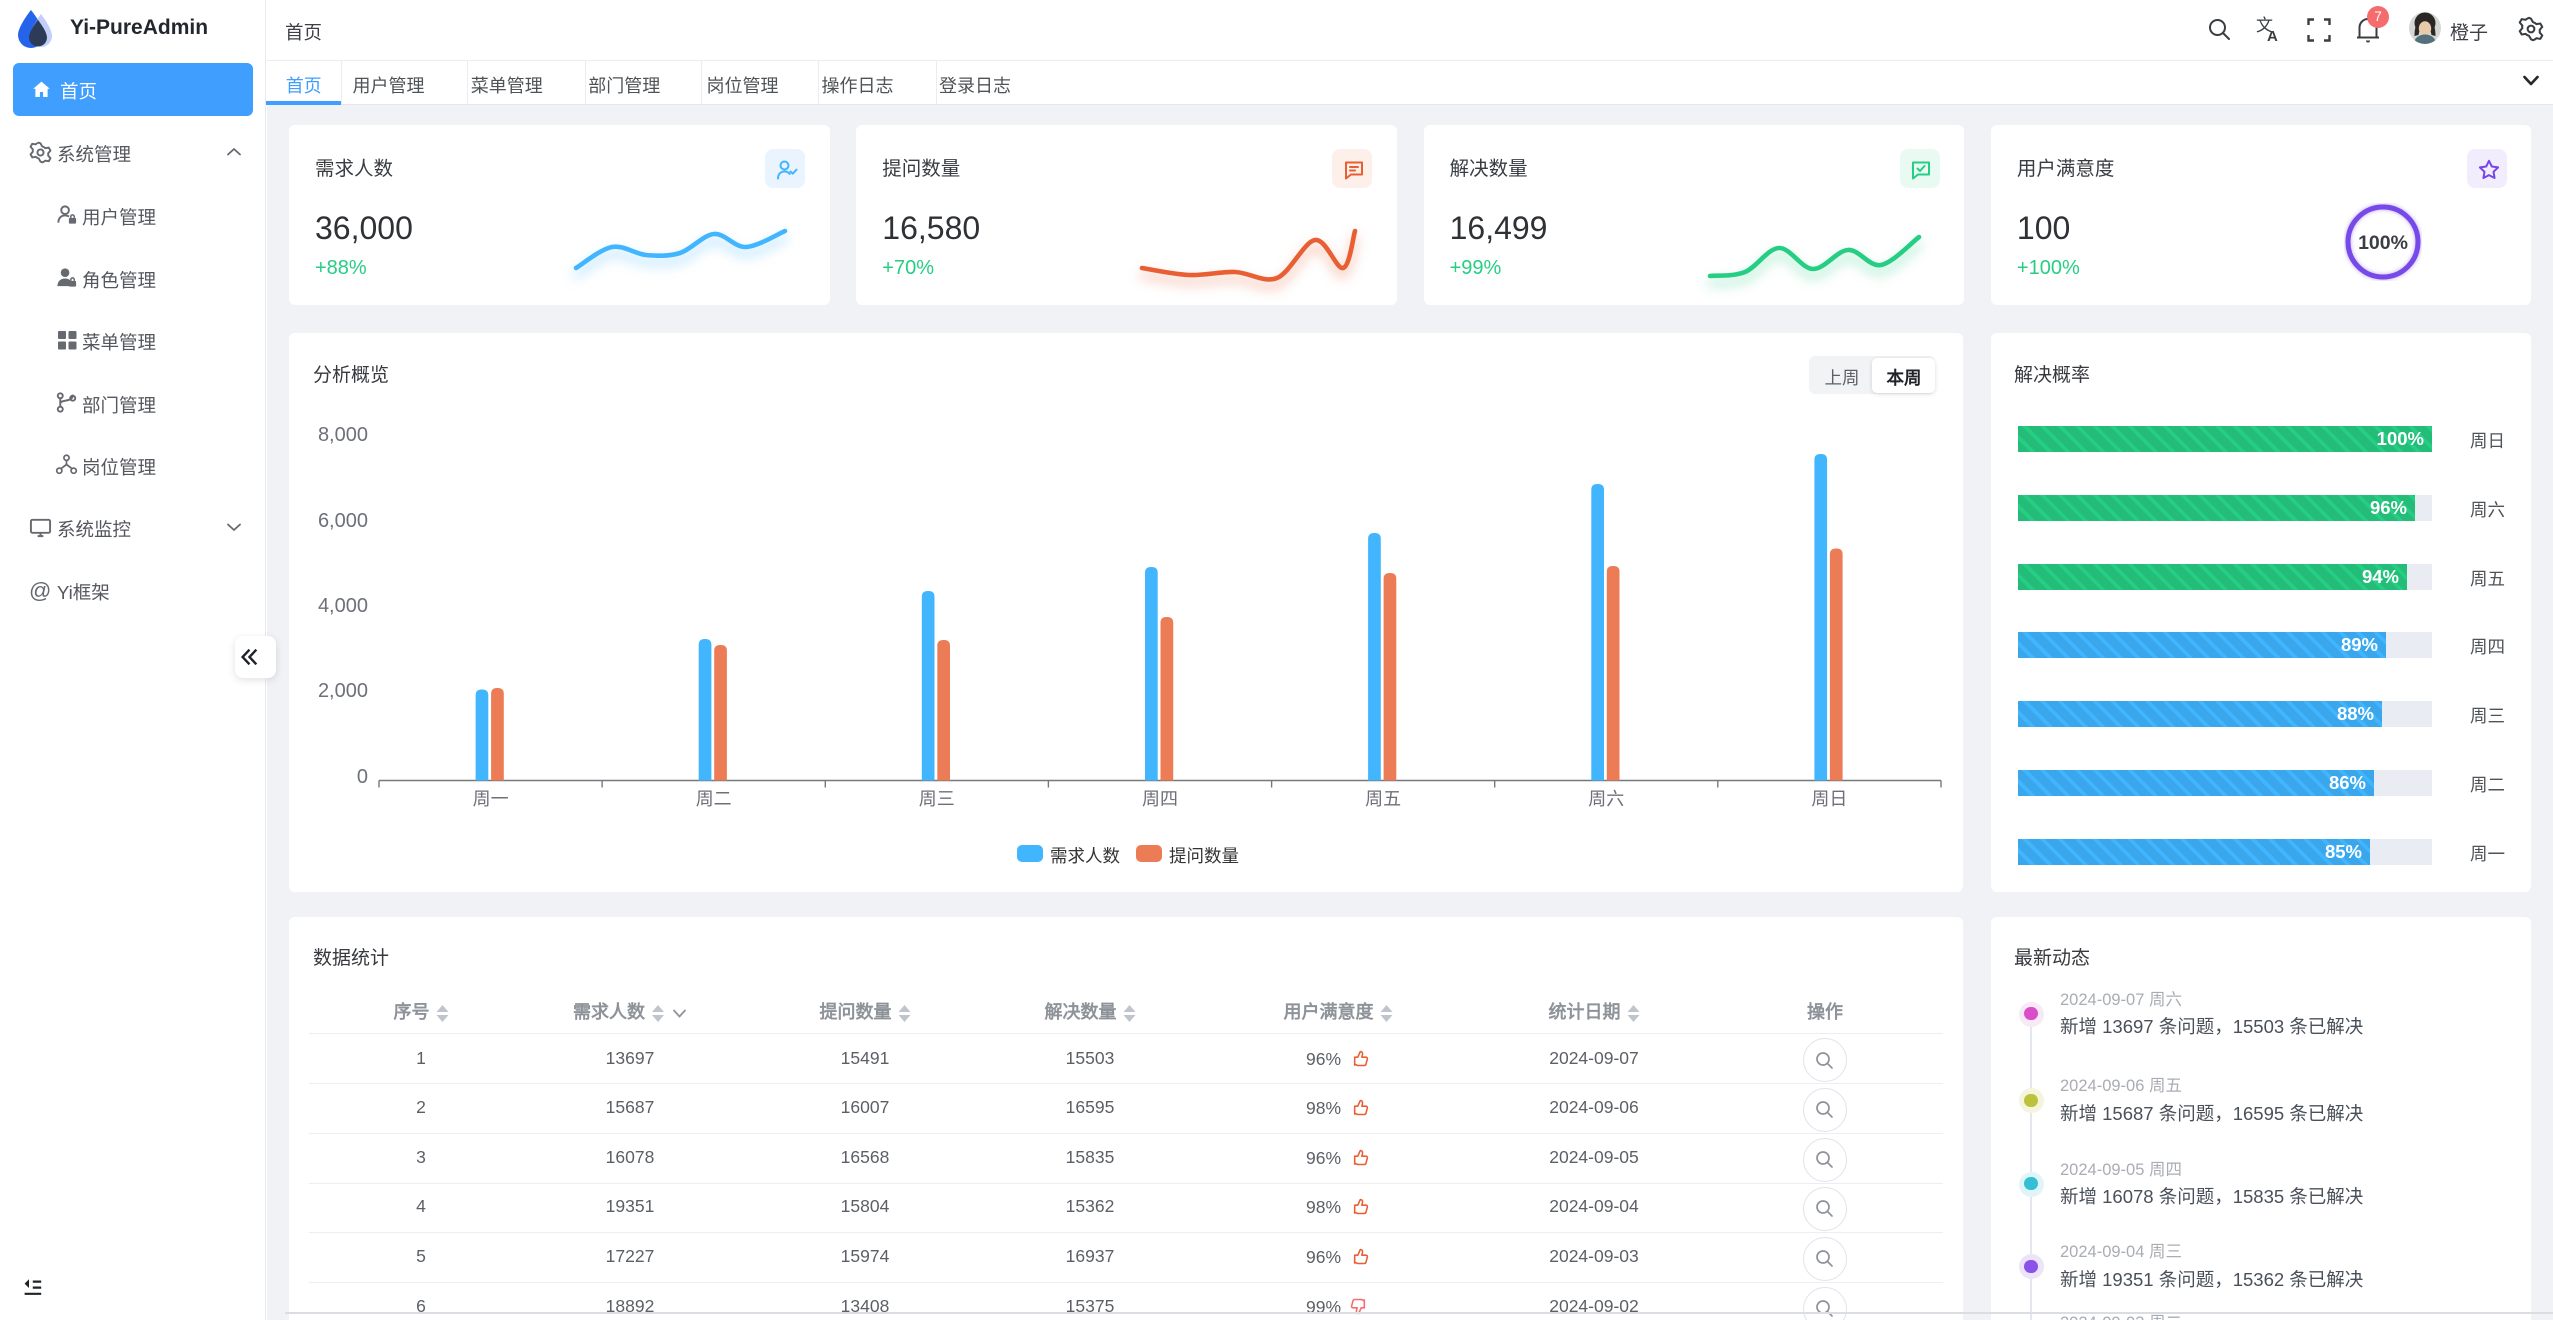 The image size is (2553, 1320). What do you see at coordinates (2264, 25) in the screenshot?
I see `svg-text: 文` at bounding box center [2264, 25].